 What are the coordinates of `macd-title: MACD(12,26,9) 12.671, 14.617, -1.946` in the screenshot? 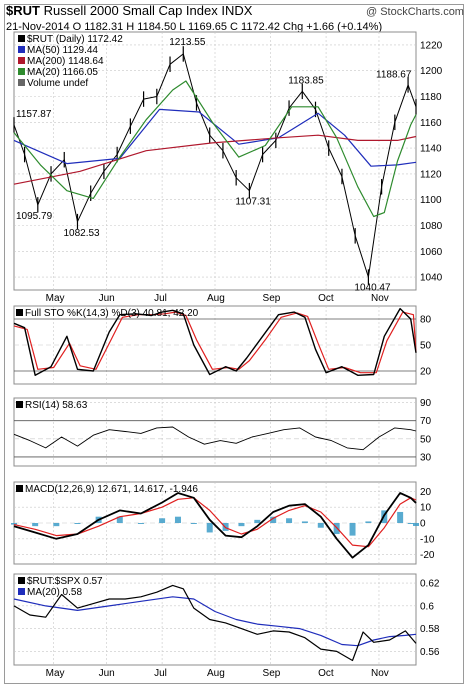 It's located at (111, 489).